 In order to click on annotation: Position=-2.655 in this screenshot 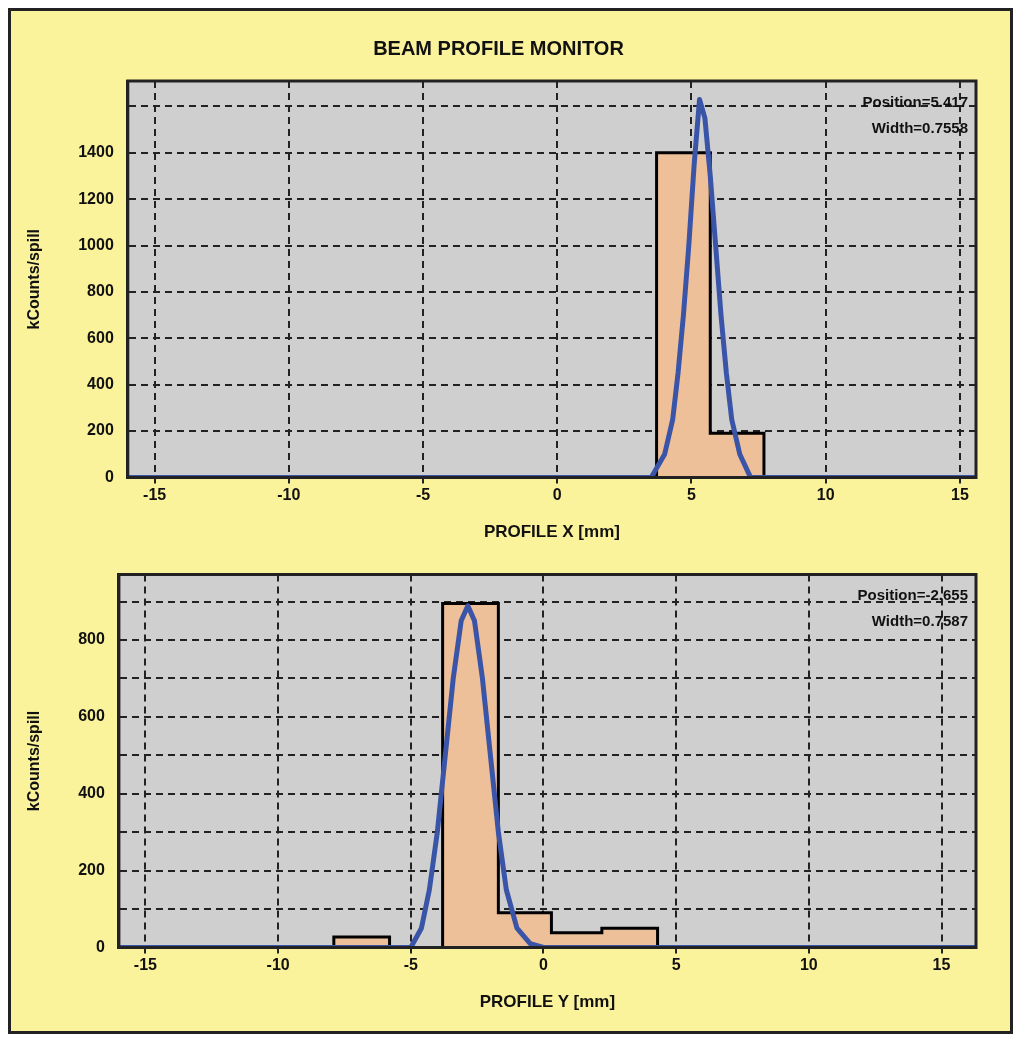, I will do `click(912, 595)`.